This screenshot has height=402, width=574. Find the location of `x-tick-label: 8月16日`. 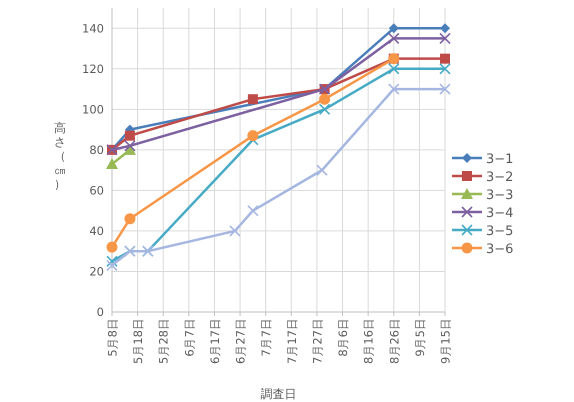

x-tick-label: 8月16日 is located at coordinates (369, 341).